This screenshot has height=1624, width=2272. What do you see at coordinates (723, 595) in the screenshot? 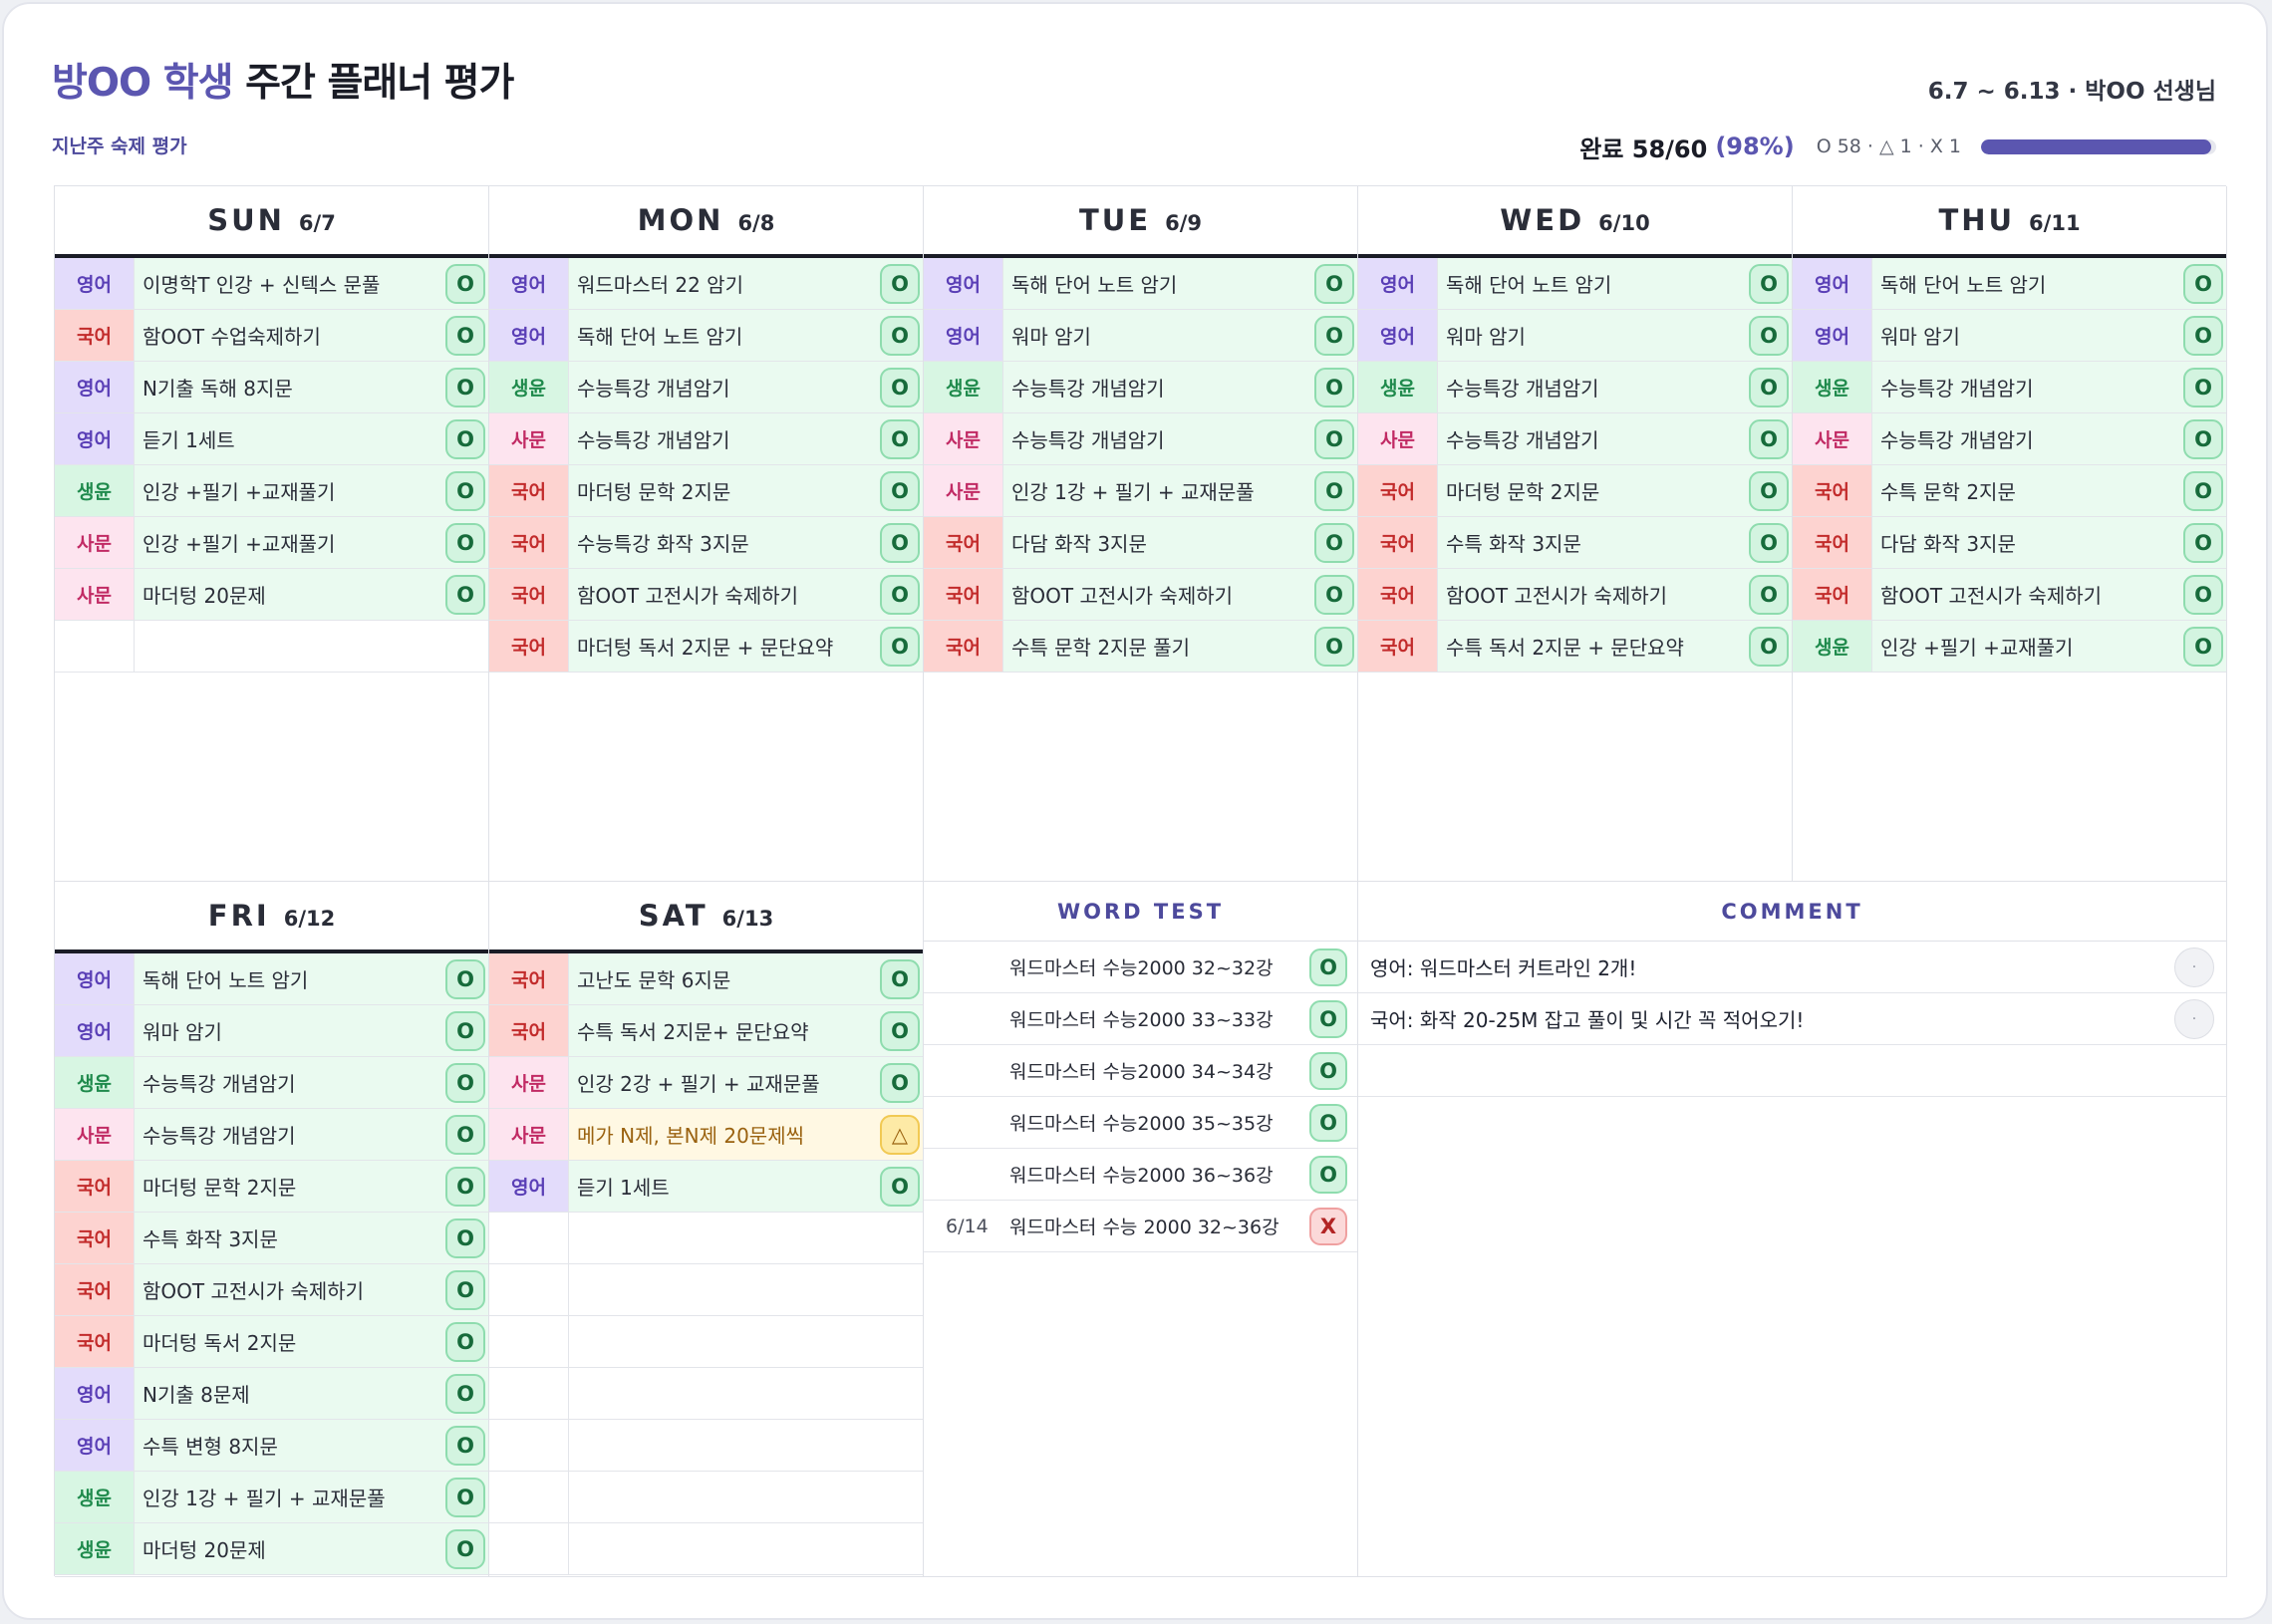
I see `task-text: 함OOT 고전시가 숙제하기` at bounding box center [723, 595].